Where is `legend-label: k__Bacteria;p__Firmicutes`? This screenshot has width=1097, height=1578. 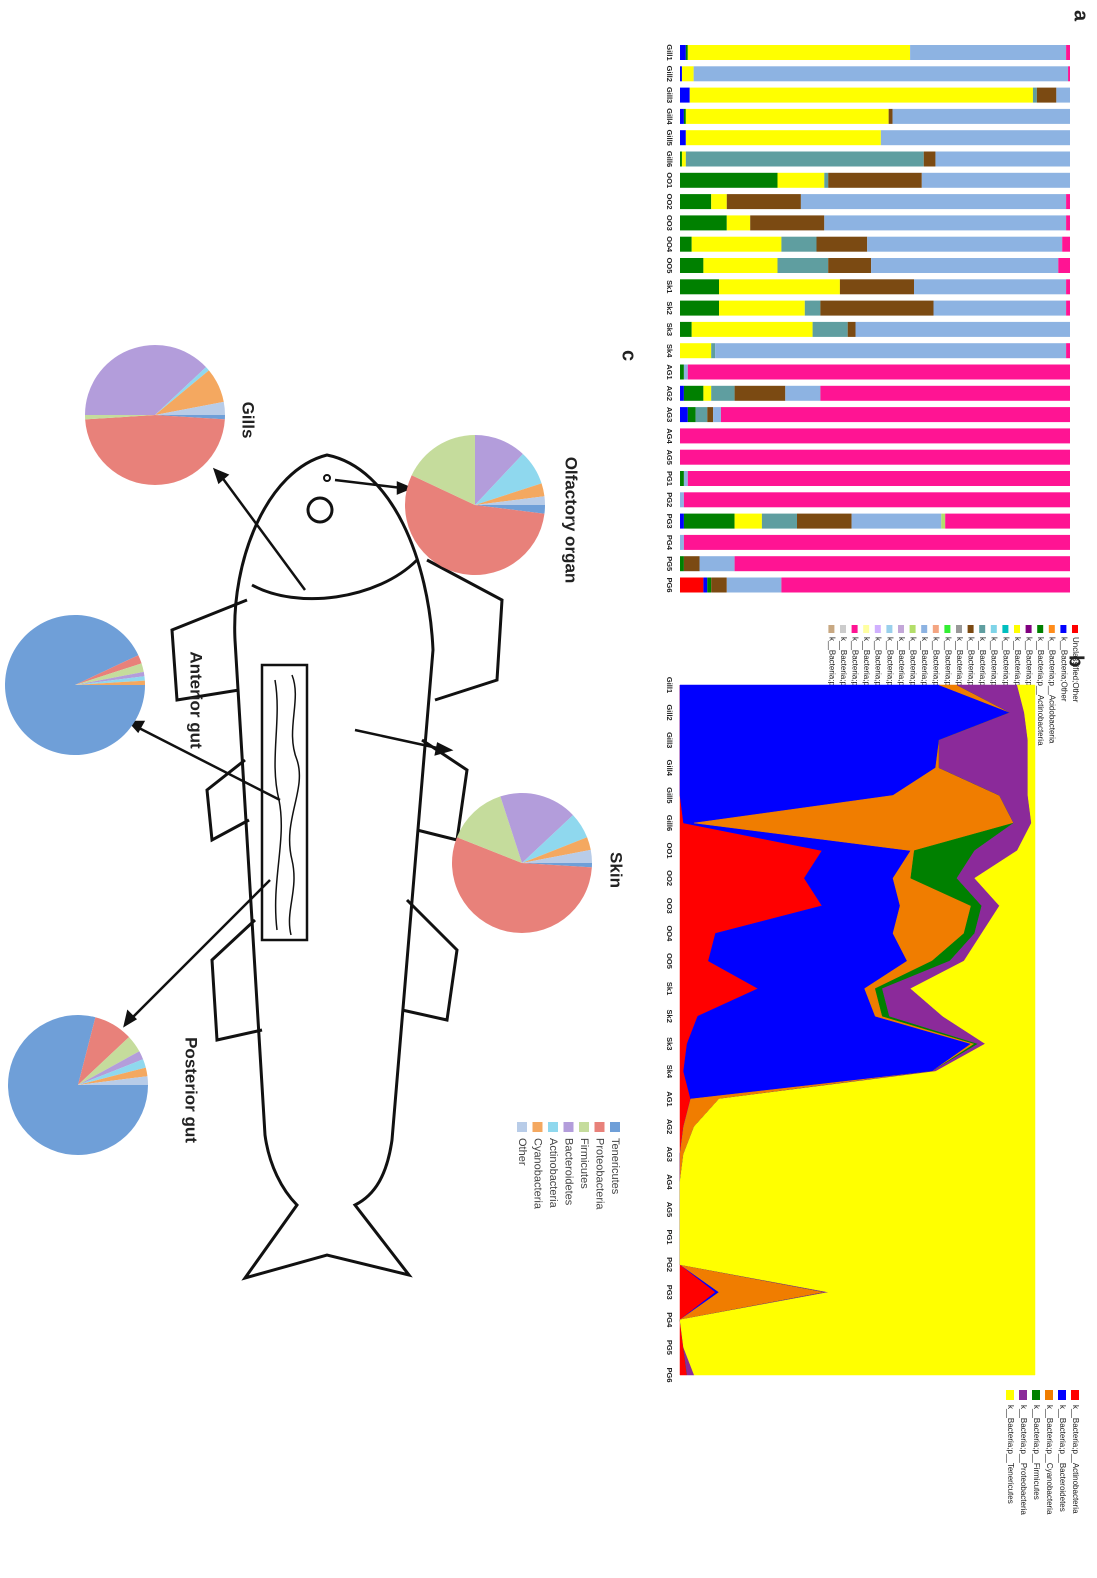 legend-label: k__Bacteria;p__Firmicutes is located at coordinates (1036, 1452).